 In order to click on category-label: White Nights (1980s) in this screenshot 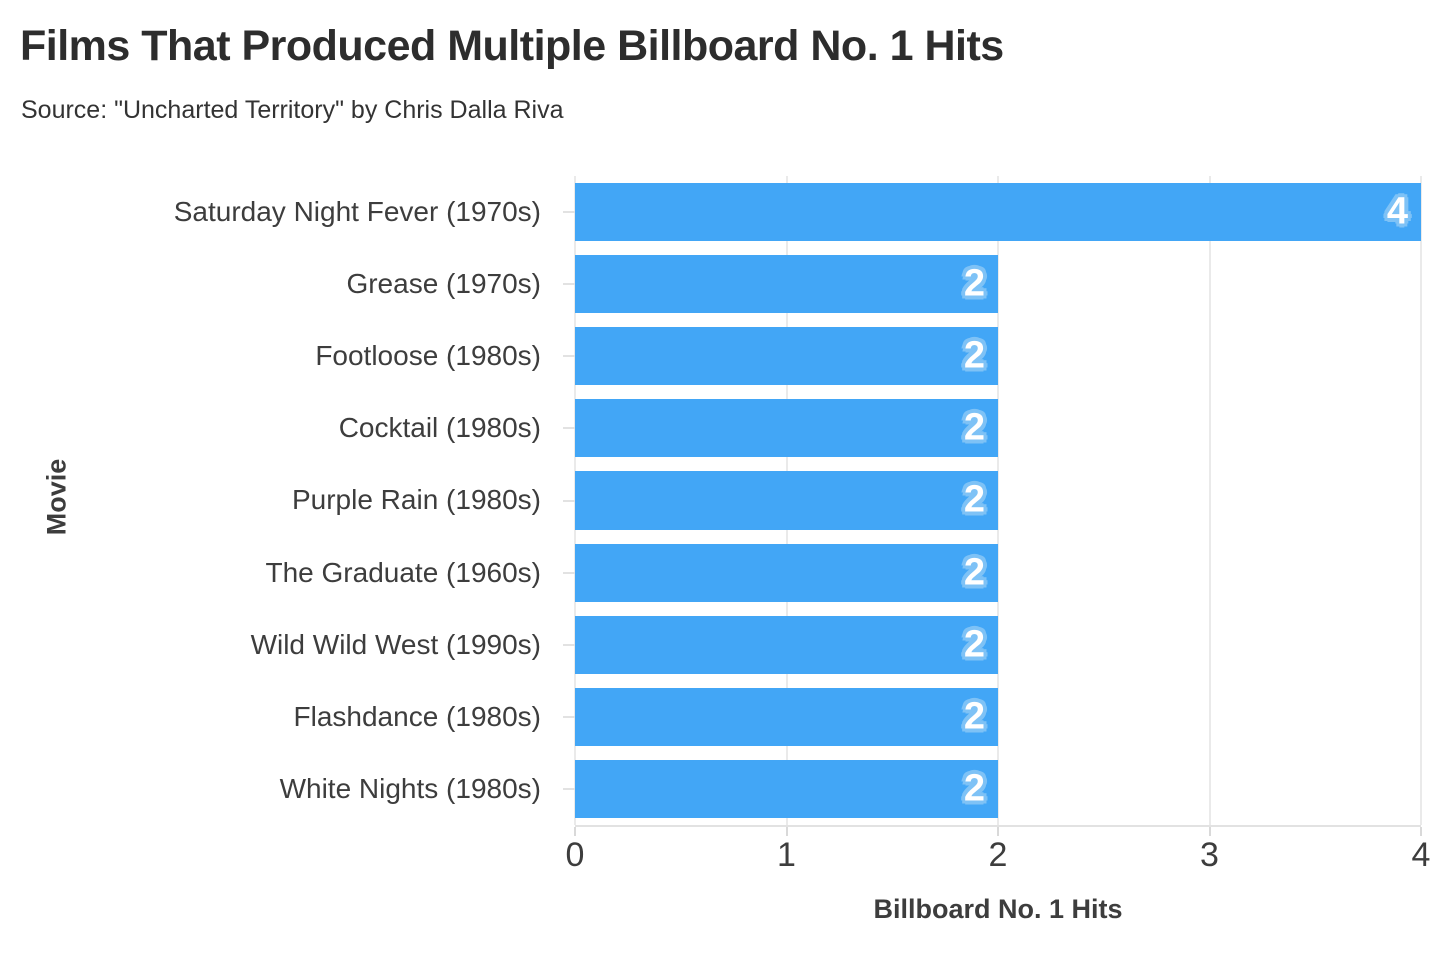, I will do `click(410, 788)`.